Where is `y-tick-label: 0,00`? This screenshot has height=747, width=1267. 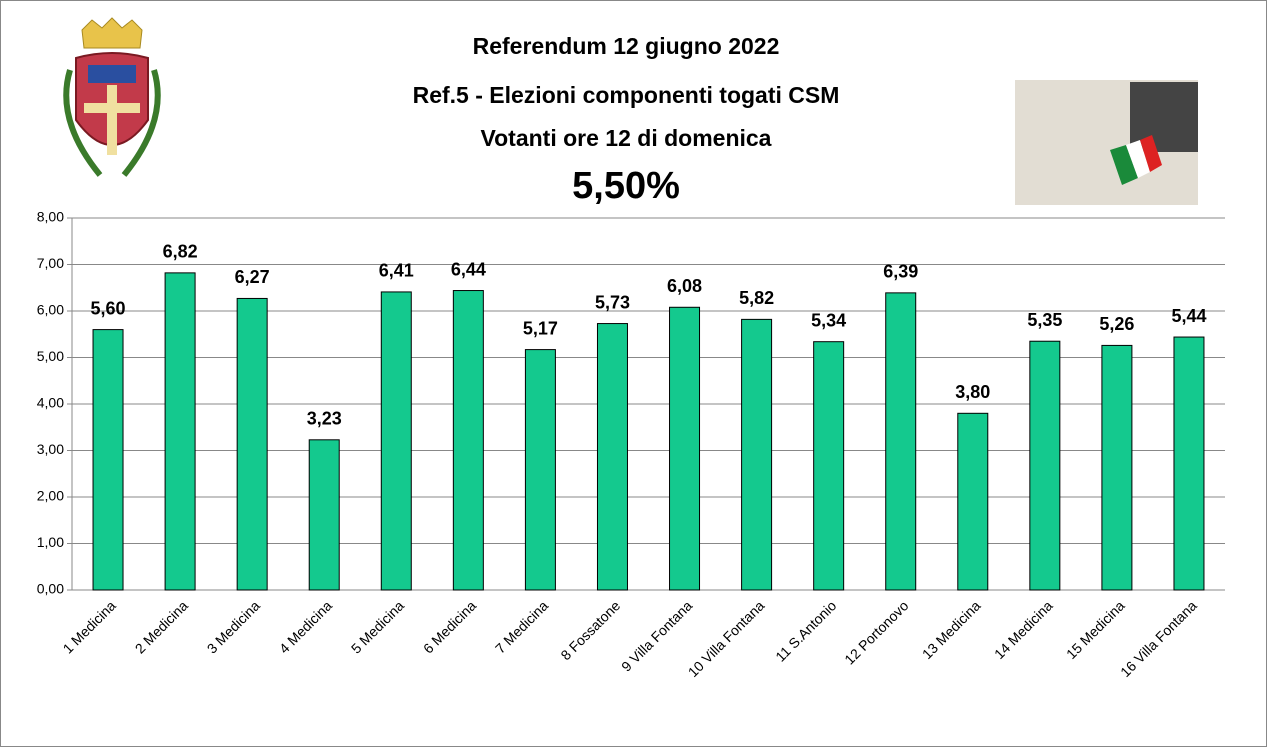 y-tick-label: 0,00 is located at coordinates (50, 589).